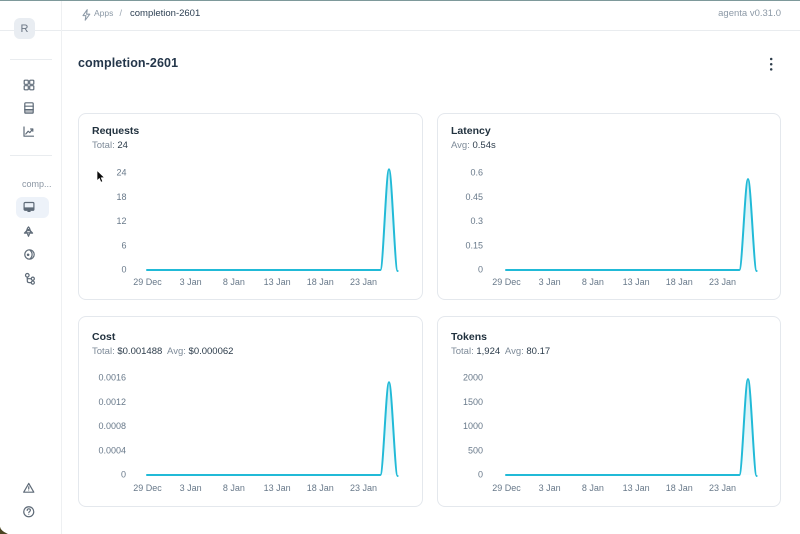 The height and width of the screenshot is (534, 800). I want to click on svg-text: 0.0016, so click(112, 378).